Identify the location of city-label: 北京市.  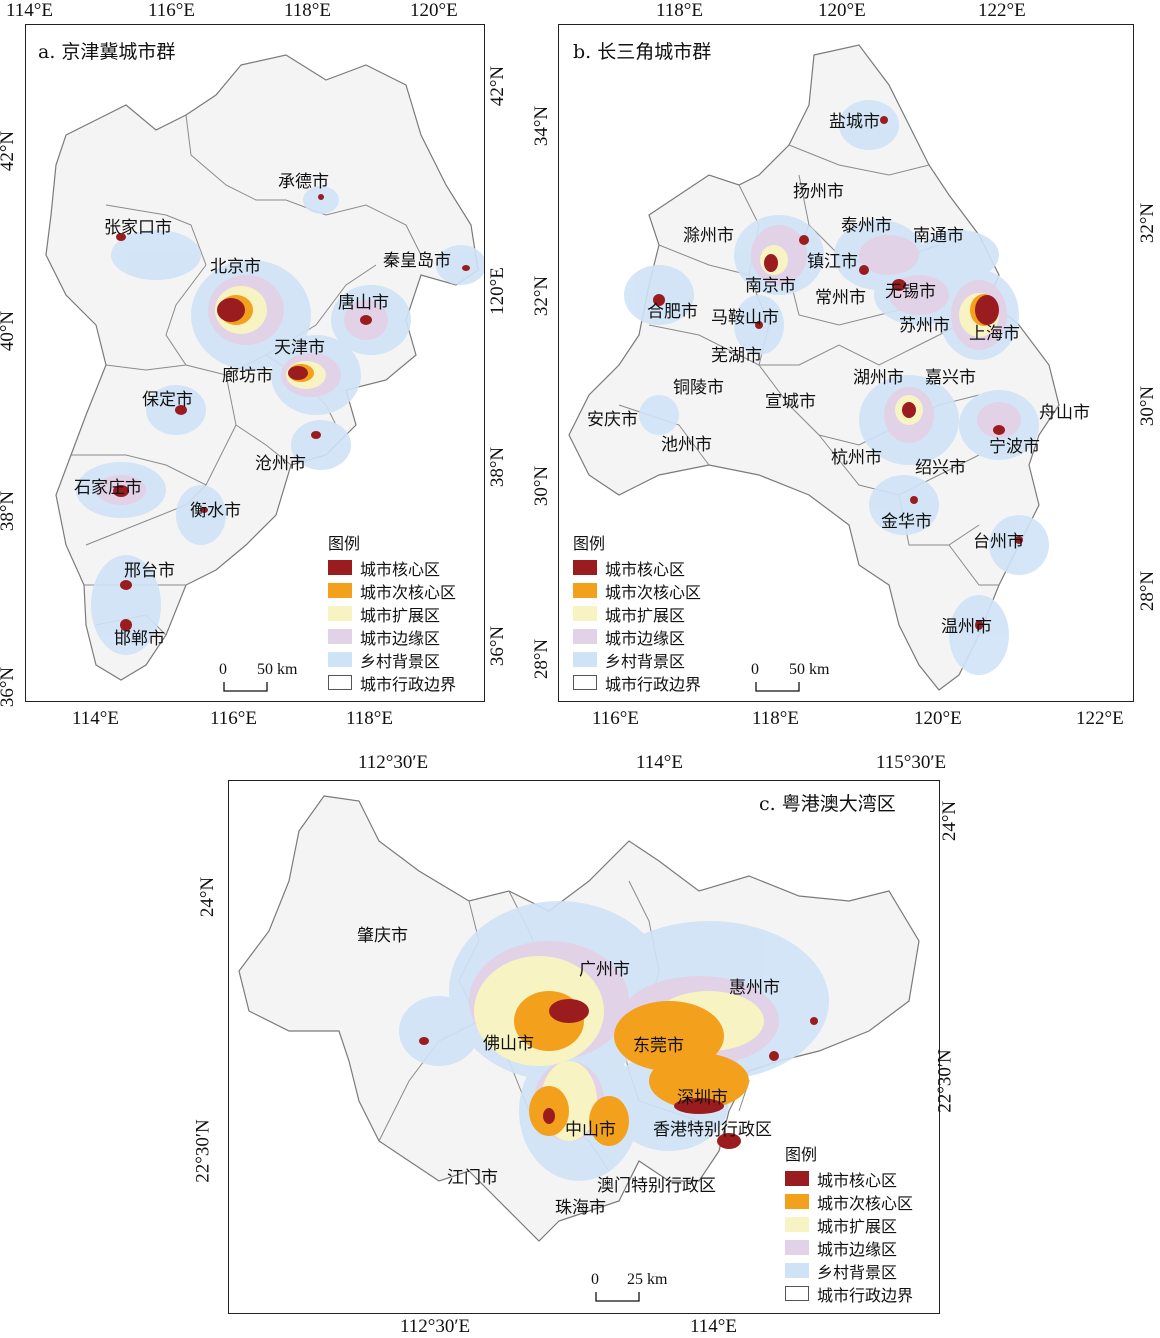
(235, 267).